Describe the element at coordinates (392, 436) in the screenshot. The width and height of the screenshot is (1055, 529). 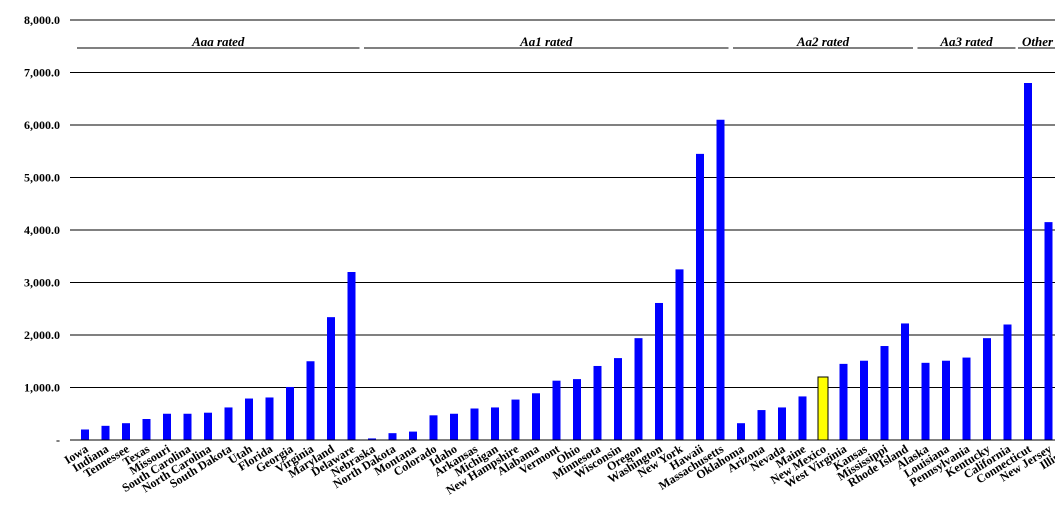
I see `bar-north-dakota` at that location.